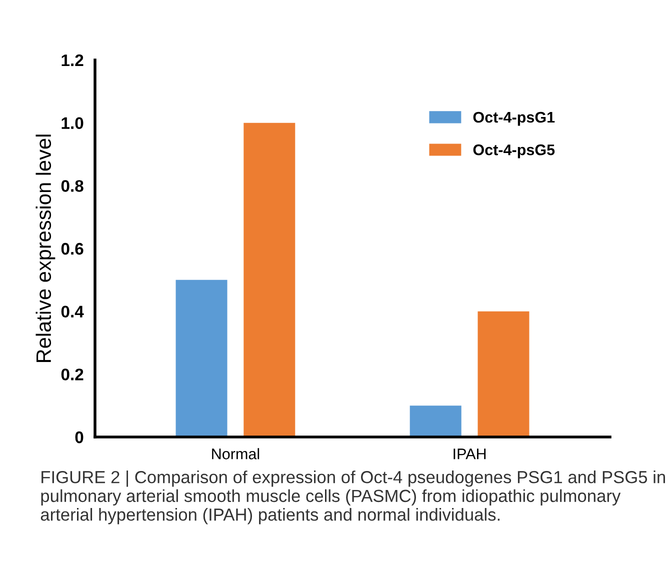  What do you see at coordinates (73, 60) in the screenshot?
I see `y-tick-label: 1.2` at bounding box center [73, 60].